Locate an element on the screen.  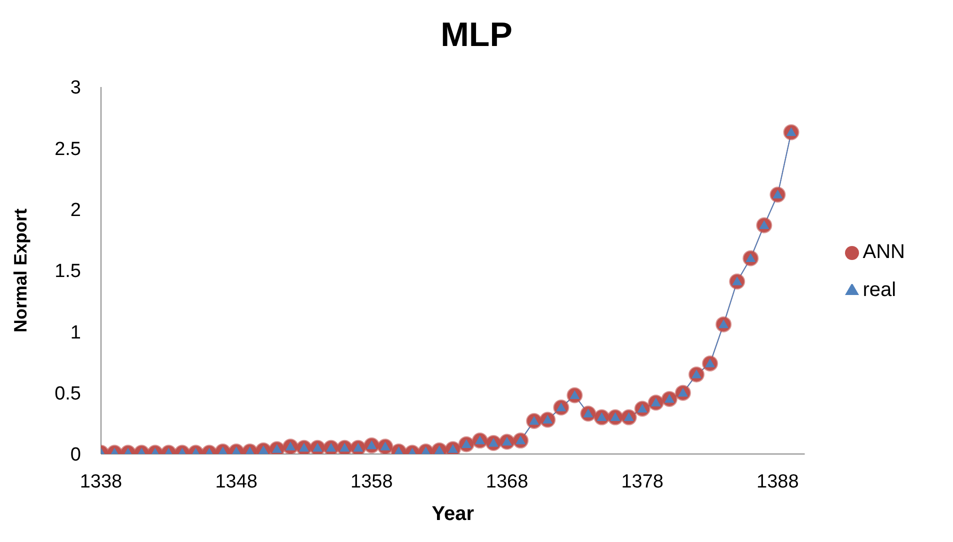
y-tick-label: 3 is located at coordinates (75, 88).